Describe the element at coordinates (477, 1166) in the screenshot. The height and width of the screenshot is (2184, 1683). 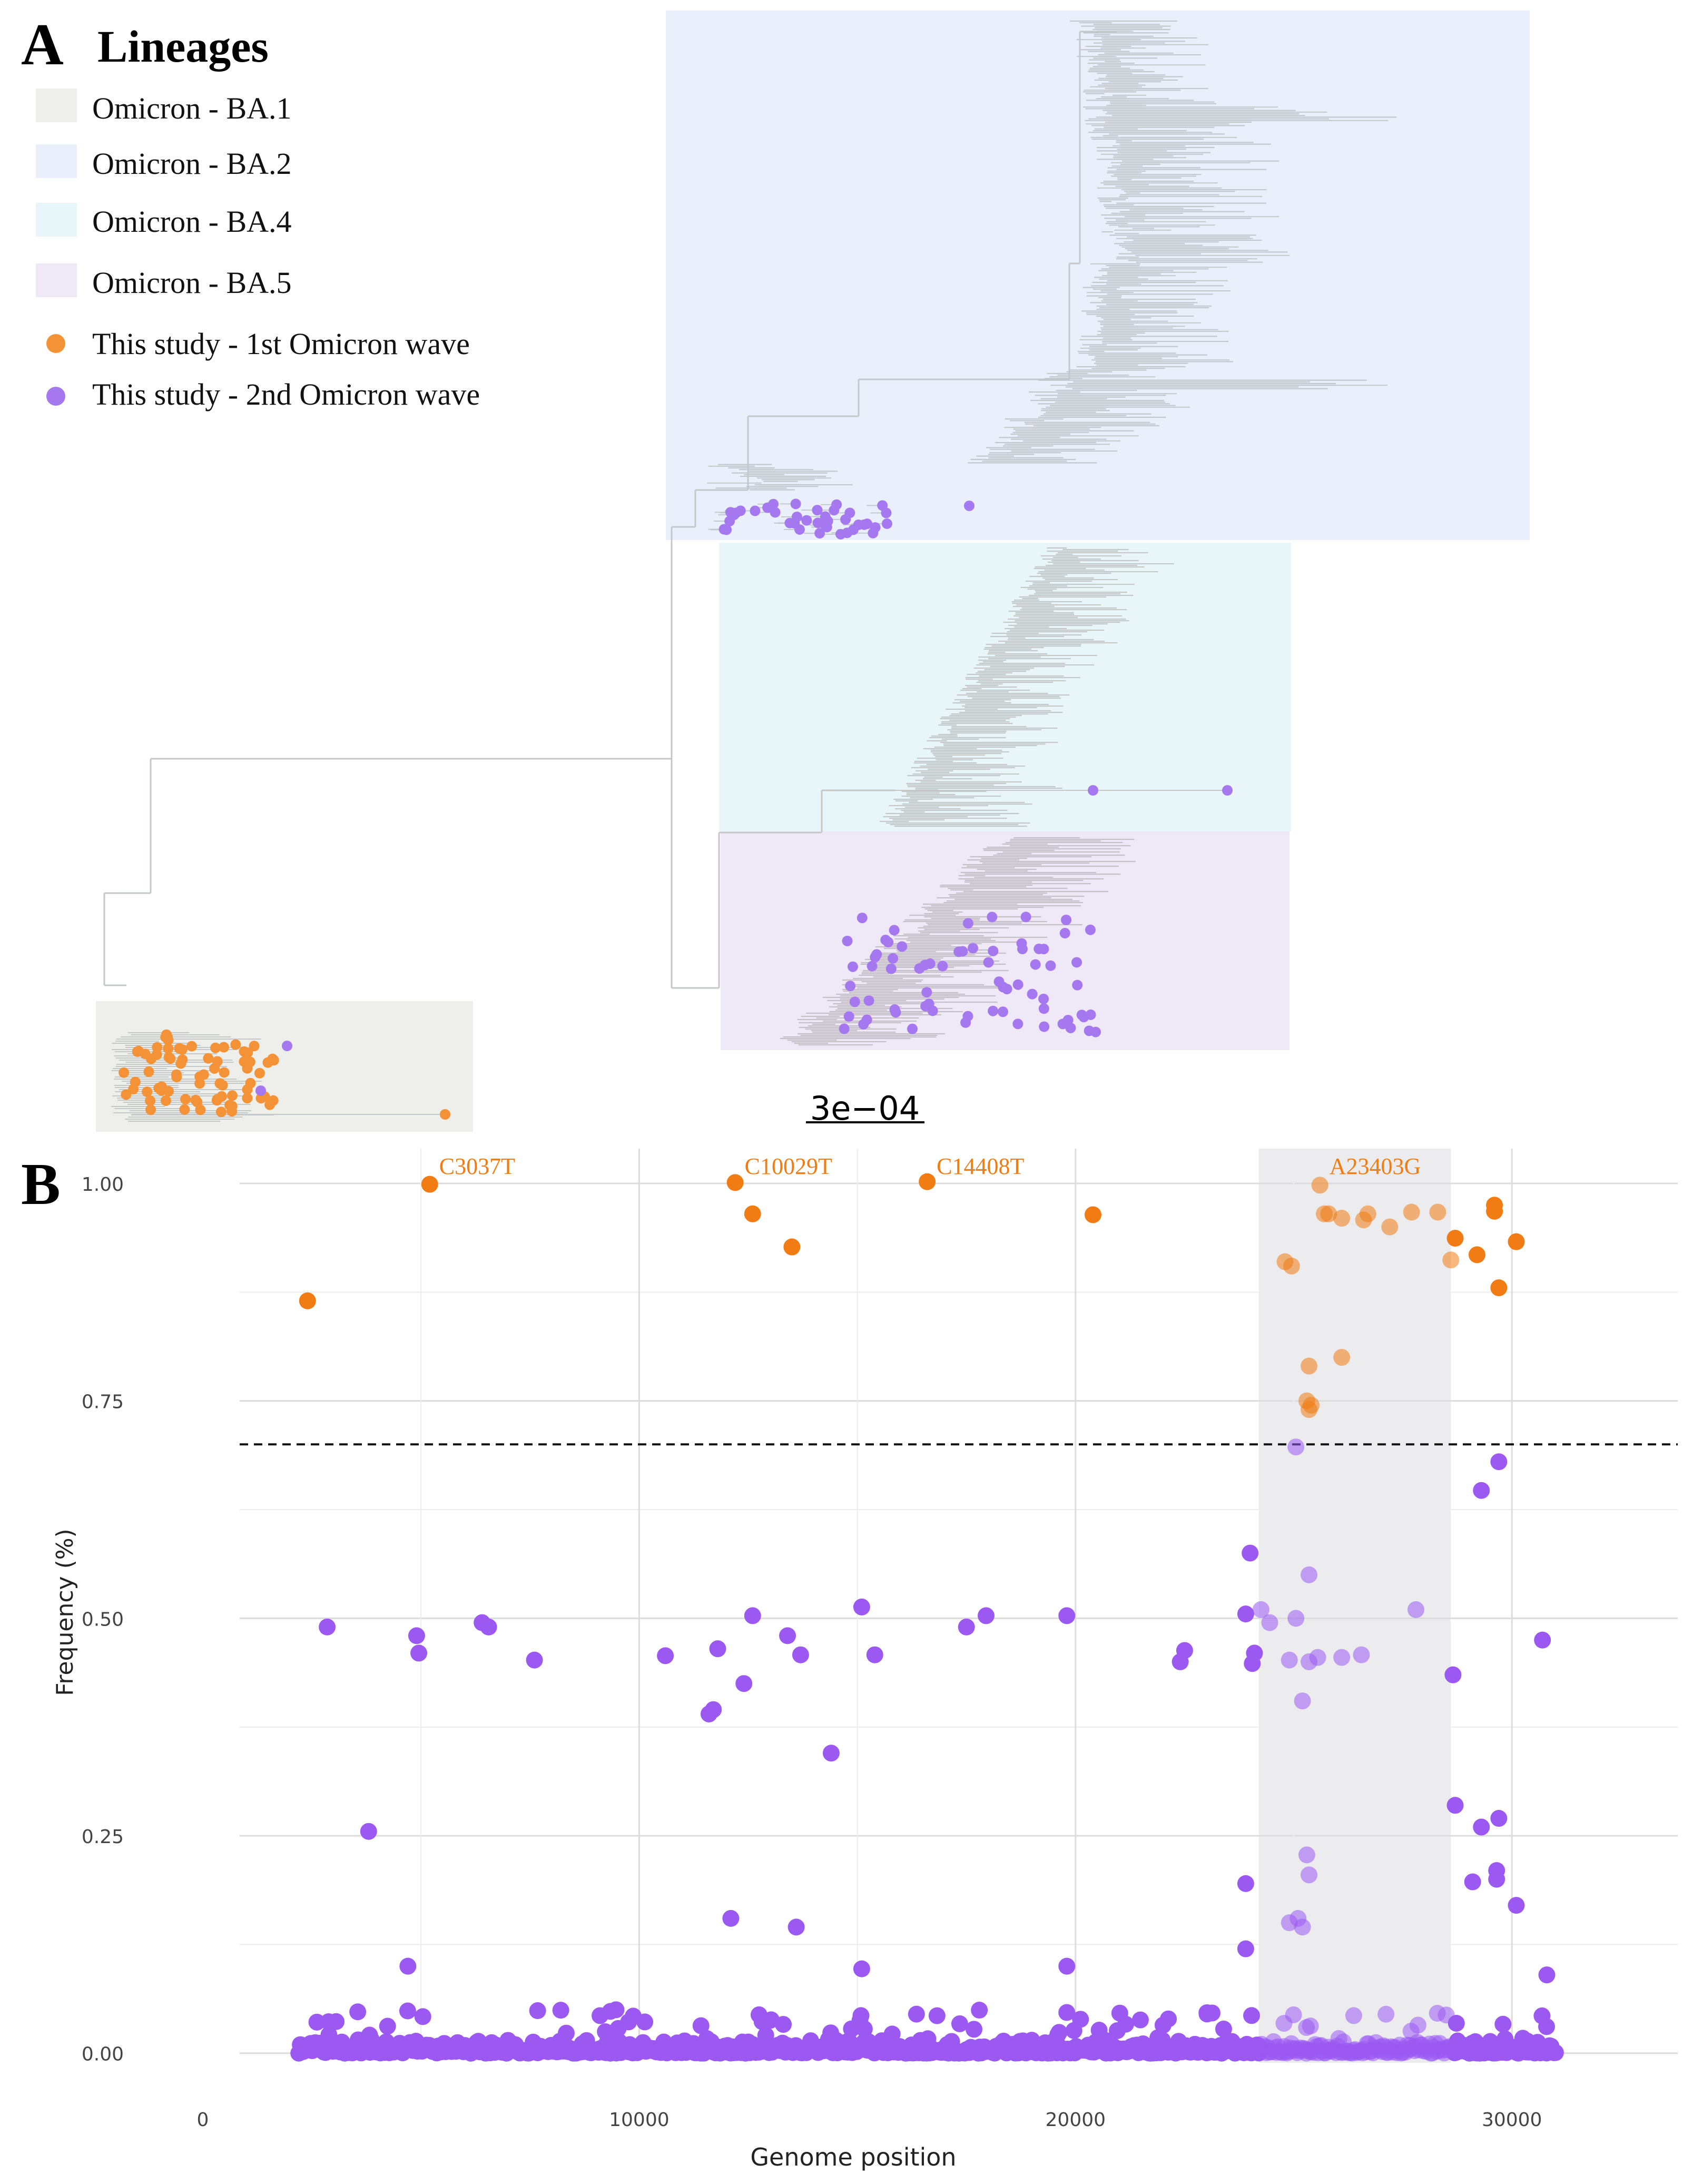
I see `mutation-annotation: C3037T` at that location.